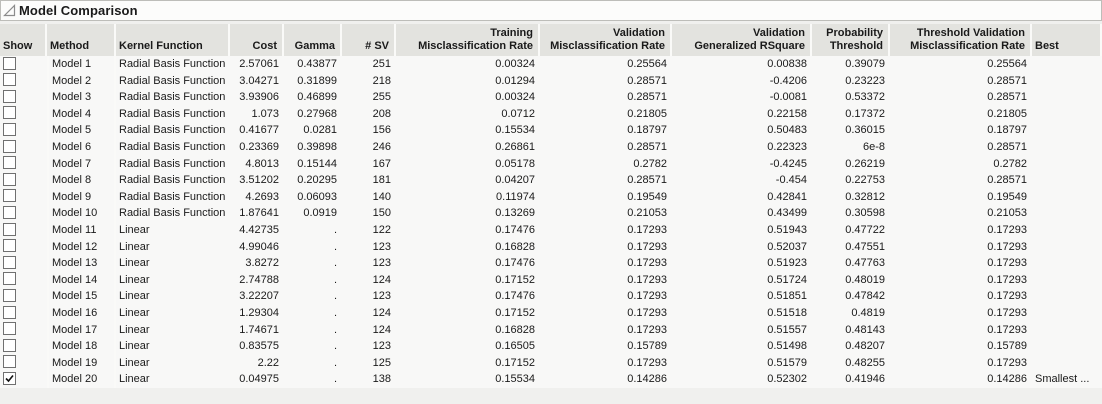 This screenshot has height=404, width=1102. What do you see at coordinates (851, 147) in the screenshot?
I see `cell-prob: 6e-8` at bounding box center [851, 147].